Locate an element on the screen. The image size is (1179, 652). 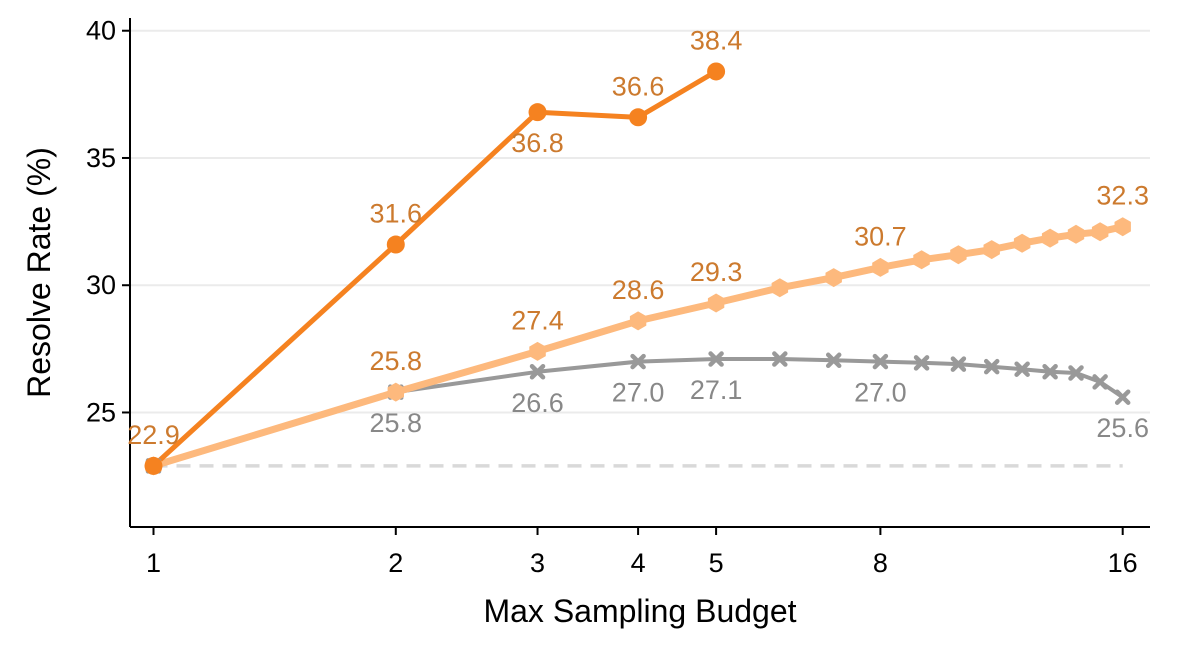
y-axis-title: Resolve Rate (%) is located at coordinates (39, 272).